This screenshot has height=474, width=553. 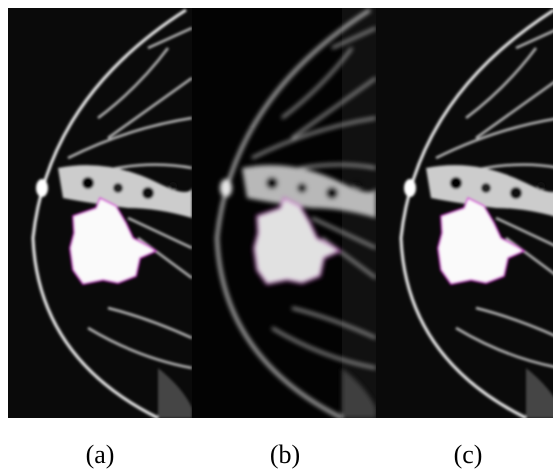 What do you see at coordinates (285, 454) in the screenshot?
I see `panel-label: (b)` at bounding box center [285, 454].